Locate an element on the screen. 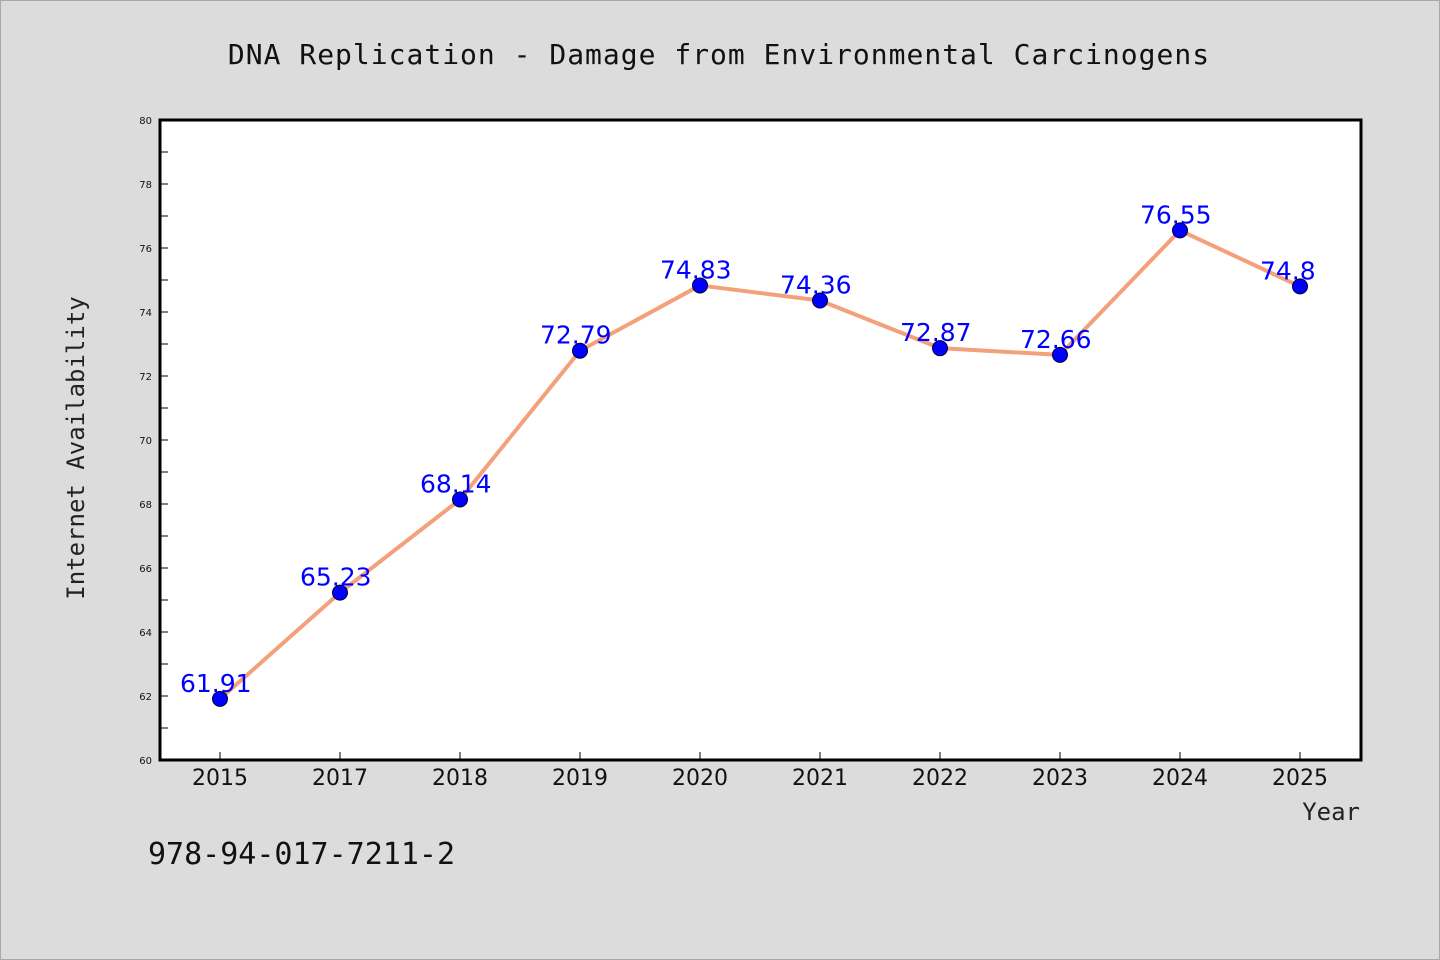 The width and height of the screenshot is (1440, 960). data-label: 74.83 is located at coordinates (696, 269).